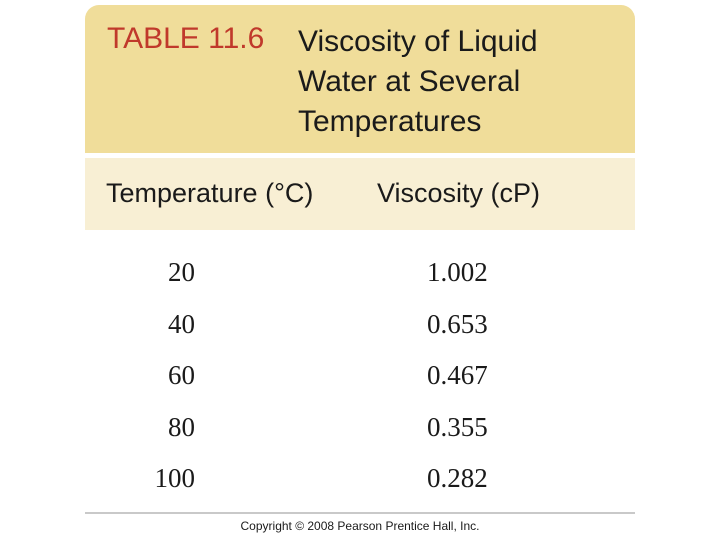  Describe the element at coordinates (360, 335) in the screenshot. I see `table-row: 40 0.653` at that location.